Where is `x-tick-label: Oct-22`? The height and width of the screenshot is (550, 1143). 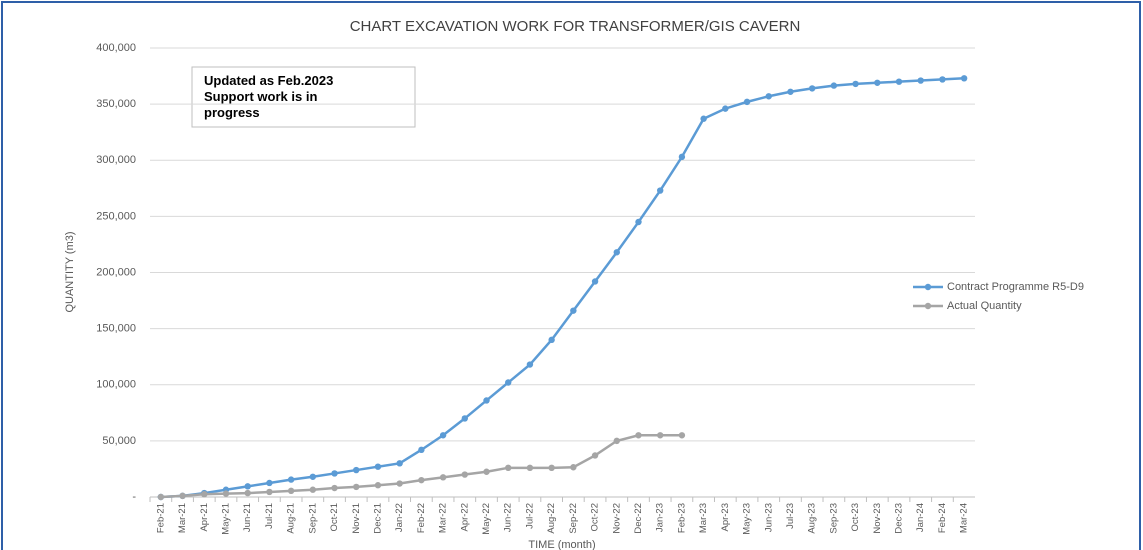 x-tick-label: Oct-22 is located at coordinates (595, 517).